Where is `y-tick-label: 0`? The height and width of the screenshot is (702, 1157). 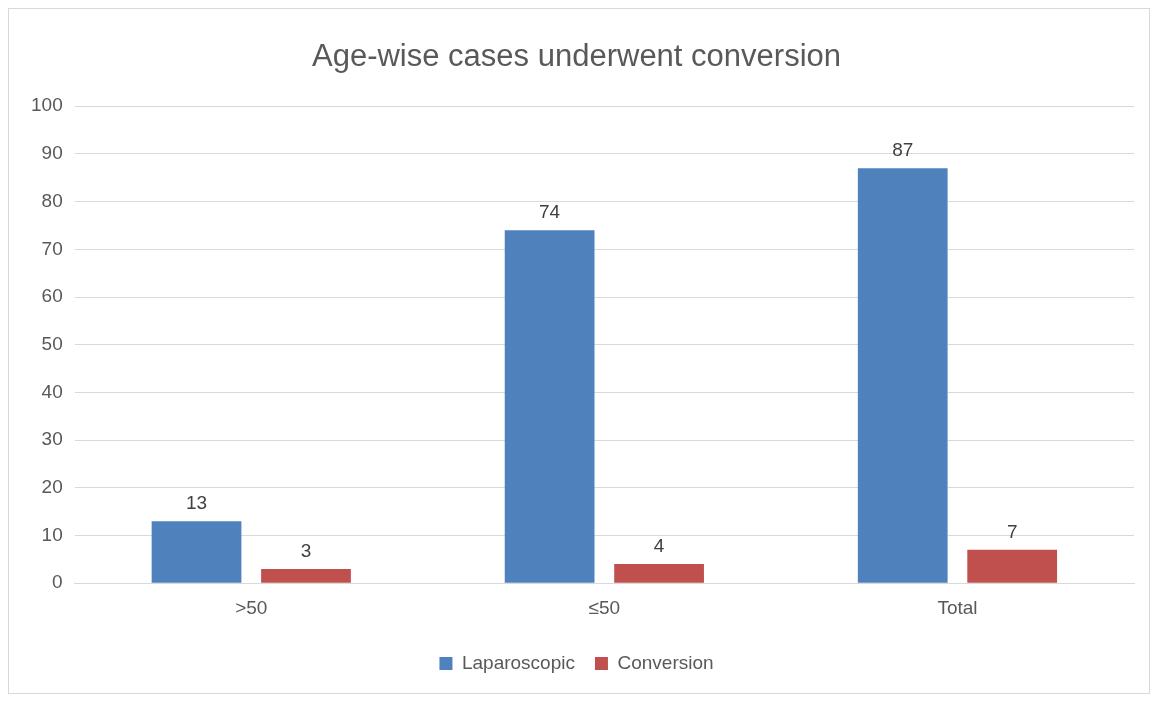 y-tick-label: 0 is located at coordinates (57, 582).